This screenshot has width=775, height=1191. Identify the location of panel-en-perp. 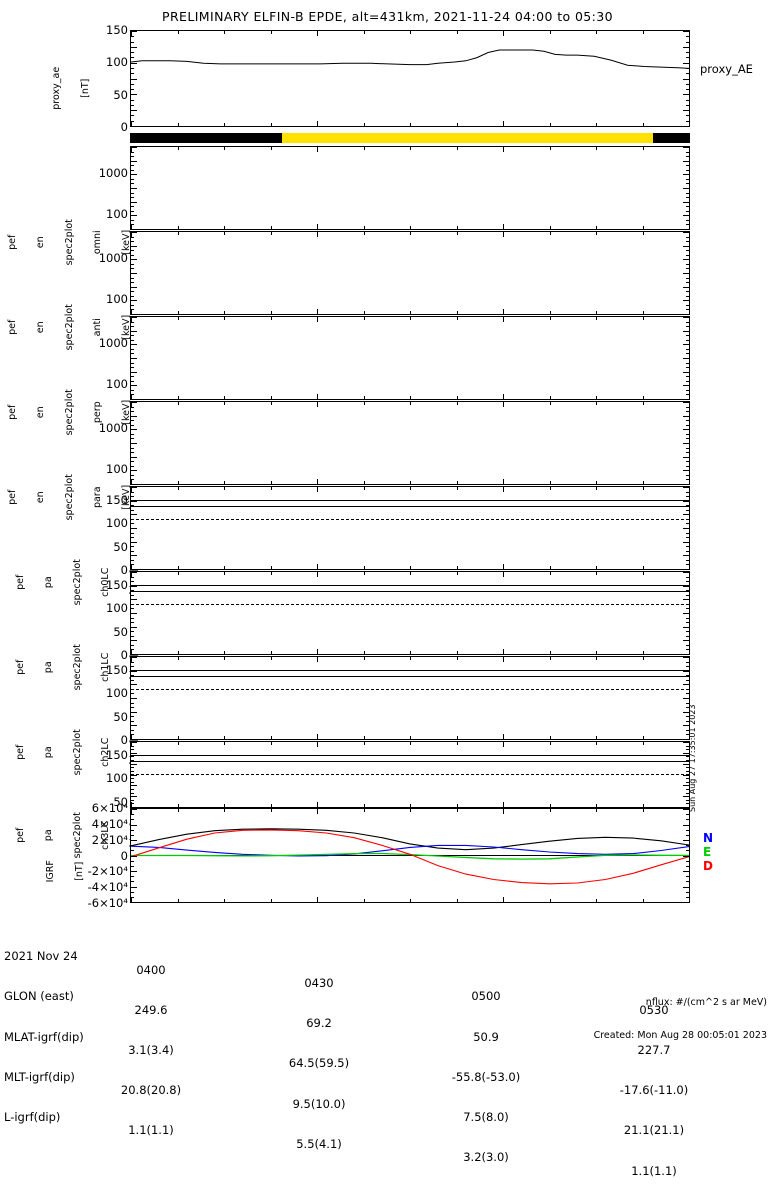
(410, 358).